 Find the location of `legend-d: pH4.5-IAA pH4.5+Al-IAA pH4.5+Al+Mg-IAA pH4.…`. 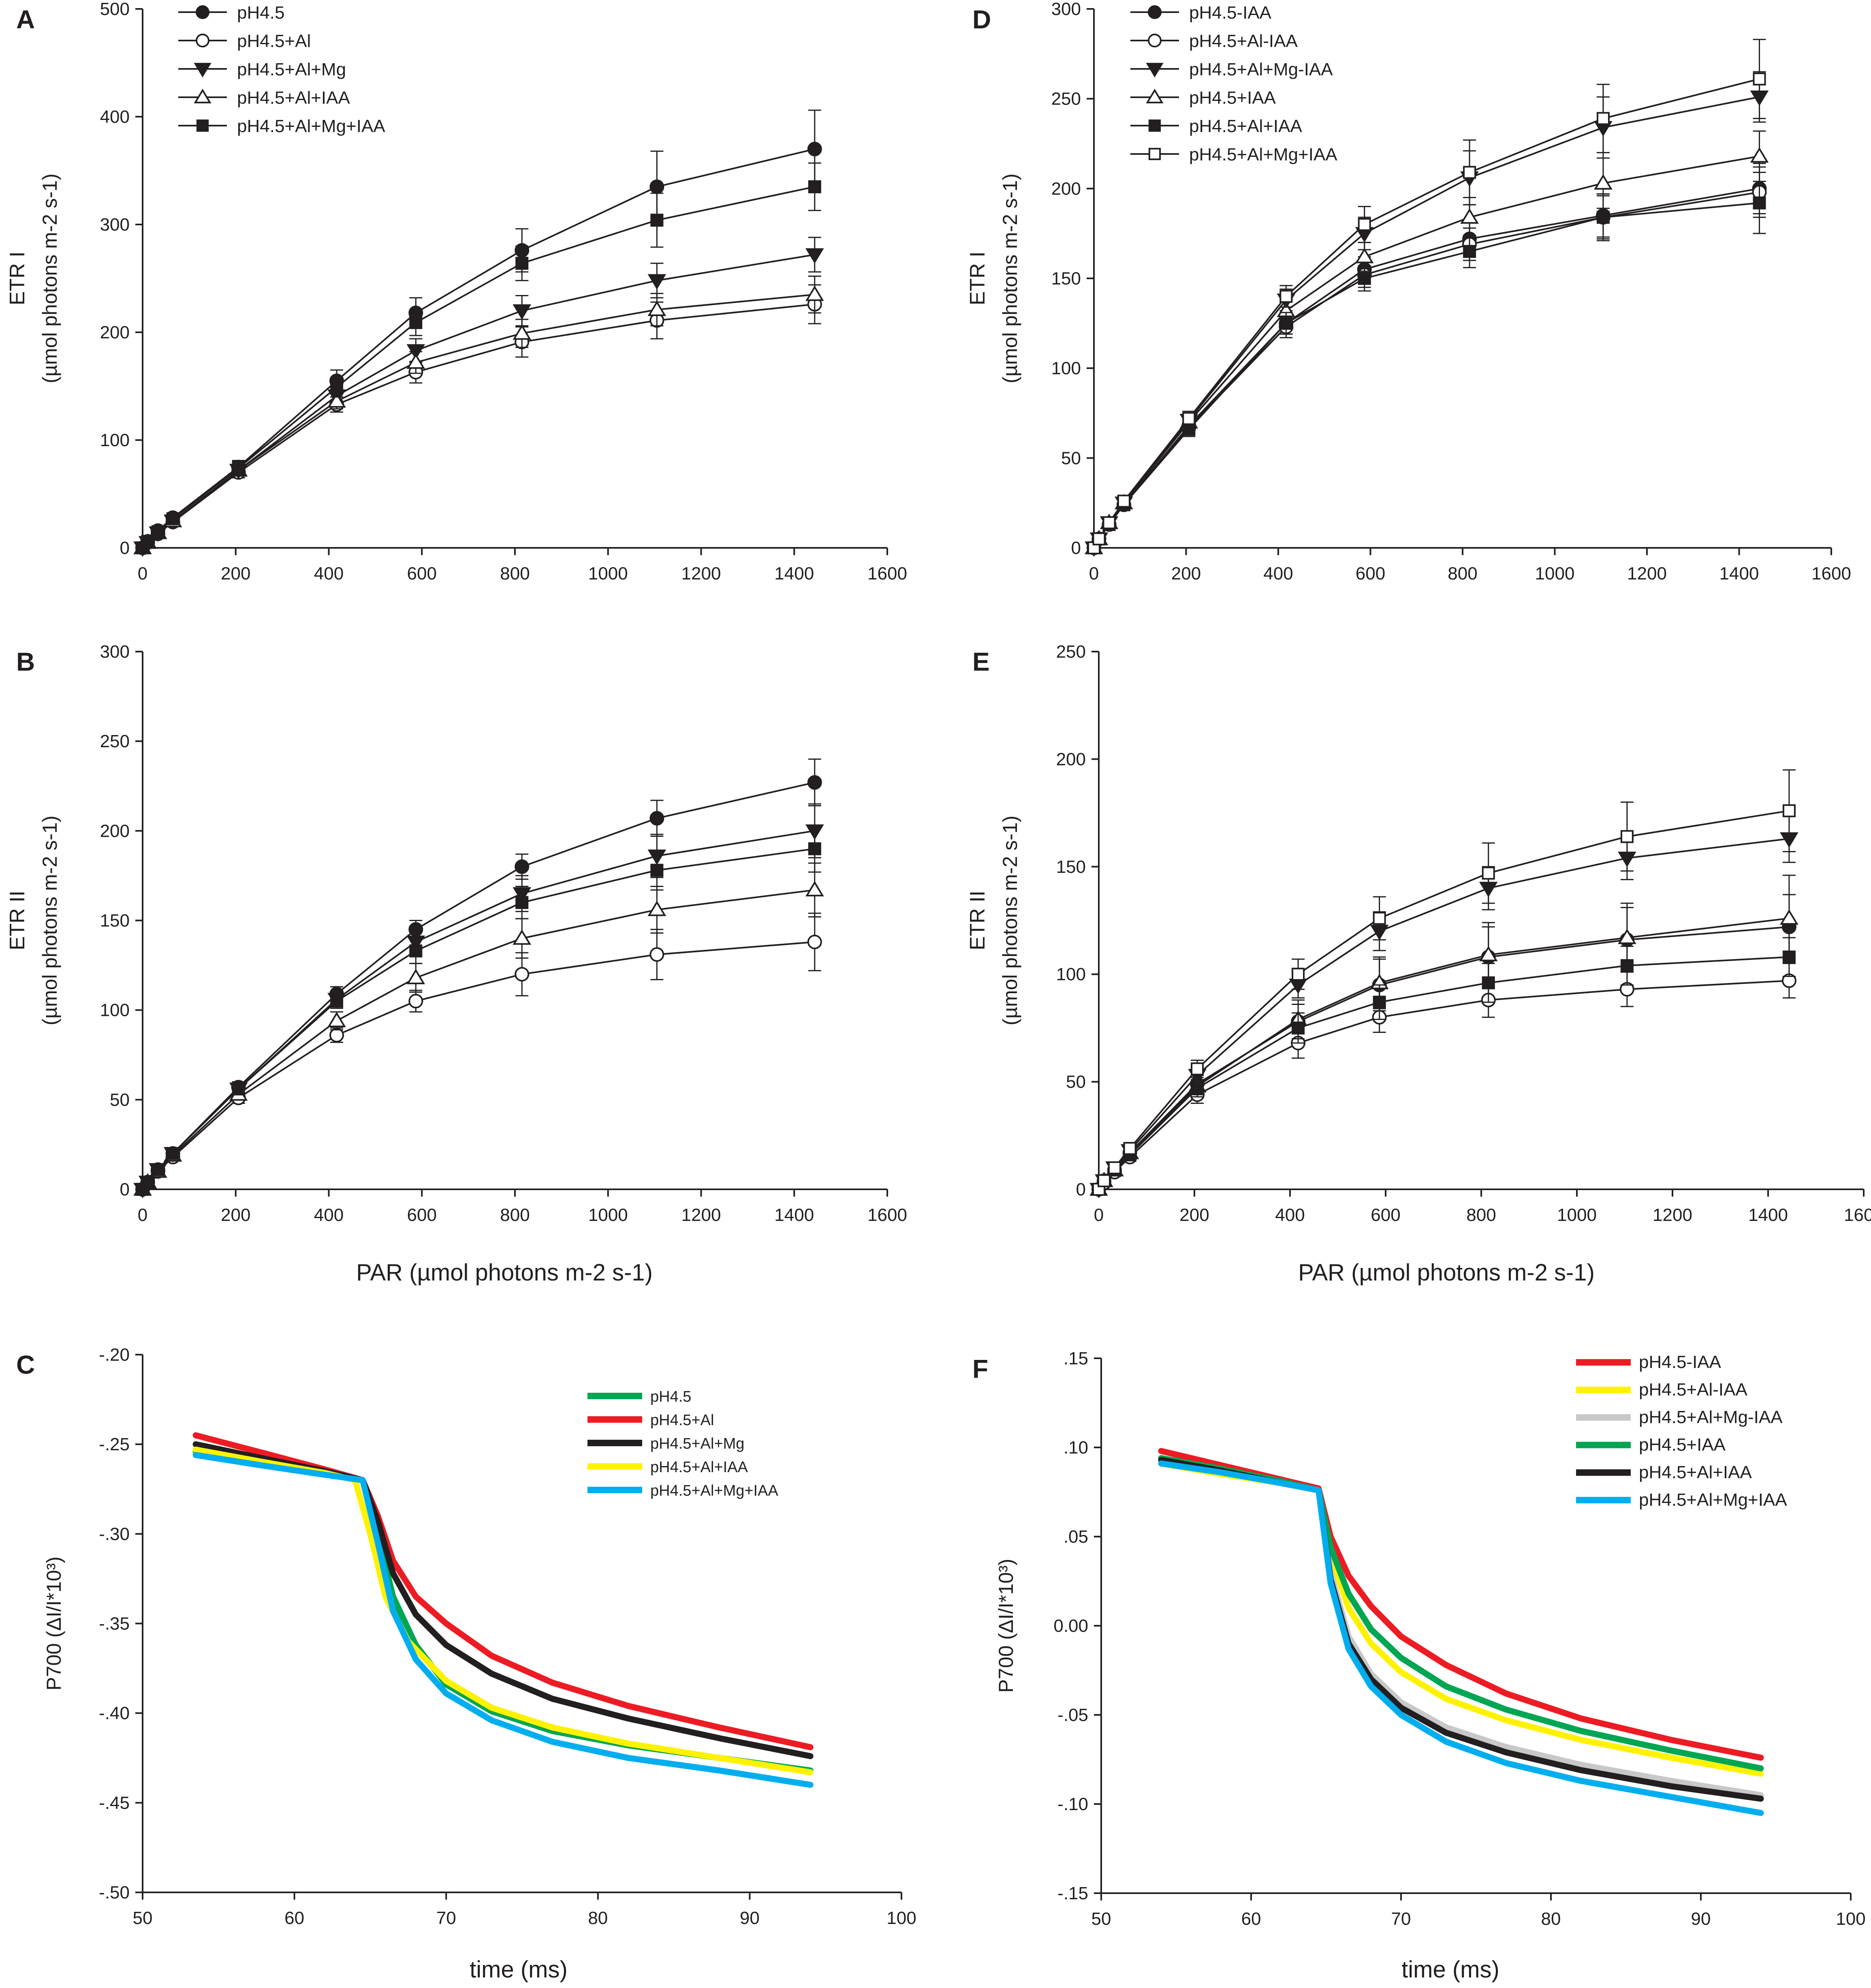

legend-d: pH4.5-IAA pH4.5+Al-IAA pH4.5+Al+Mg-IAA pH4.… is located at coordinates (1233, 84).